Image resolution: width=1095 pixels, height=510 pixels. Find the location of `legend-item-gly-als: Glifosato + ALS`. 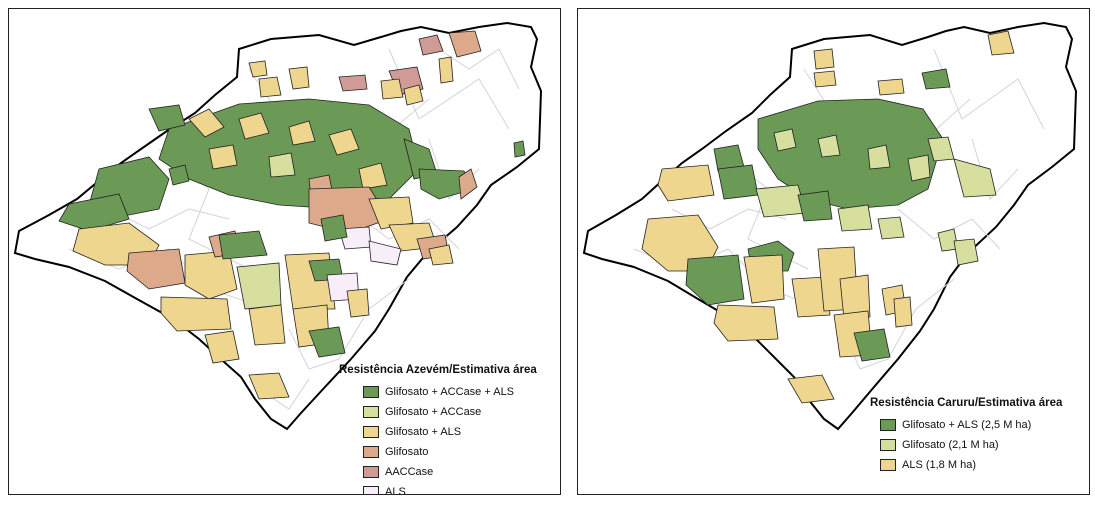

legend-item-gly-als: Glifosato + ALS is located at coordinates (450, 432).